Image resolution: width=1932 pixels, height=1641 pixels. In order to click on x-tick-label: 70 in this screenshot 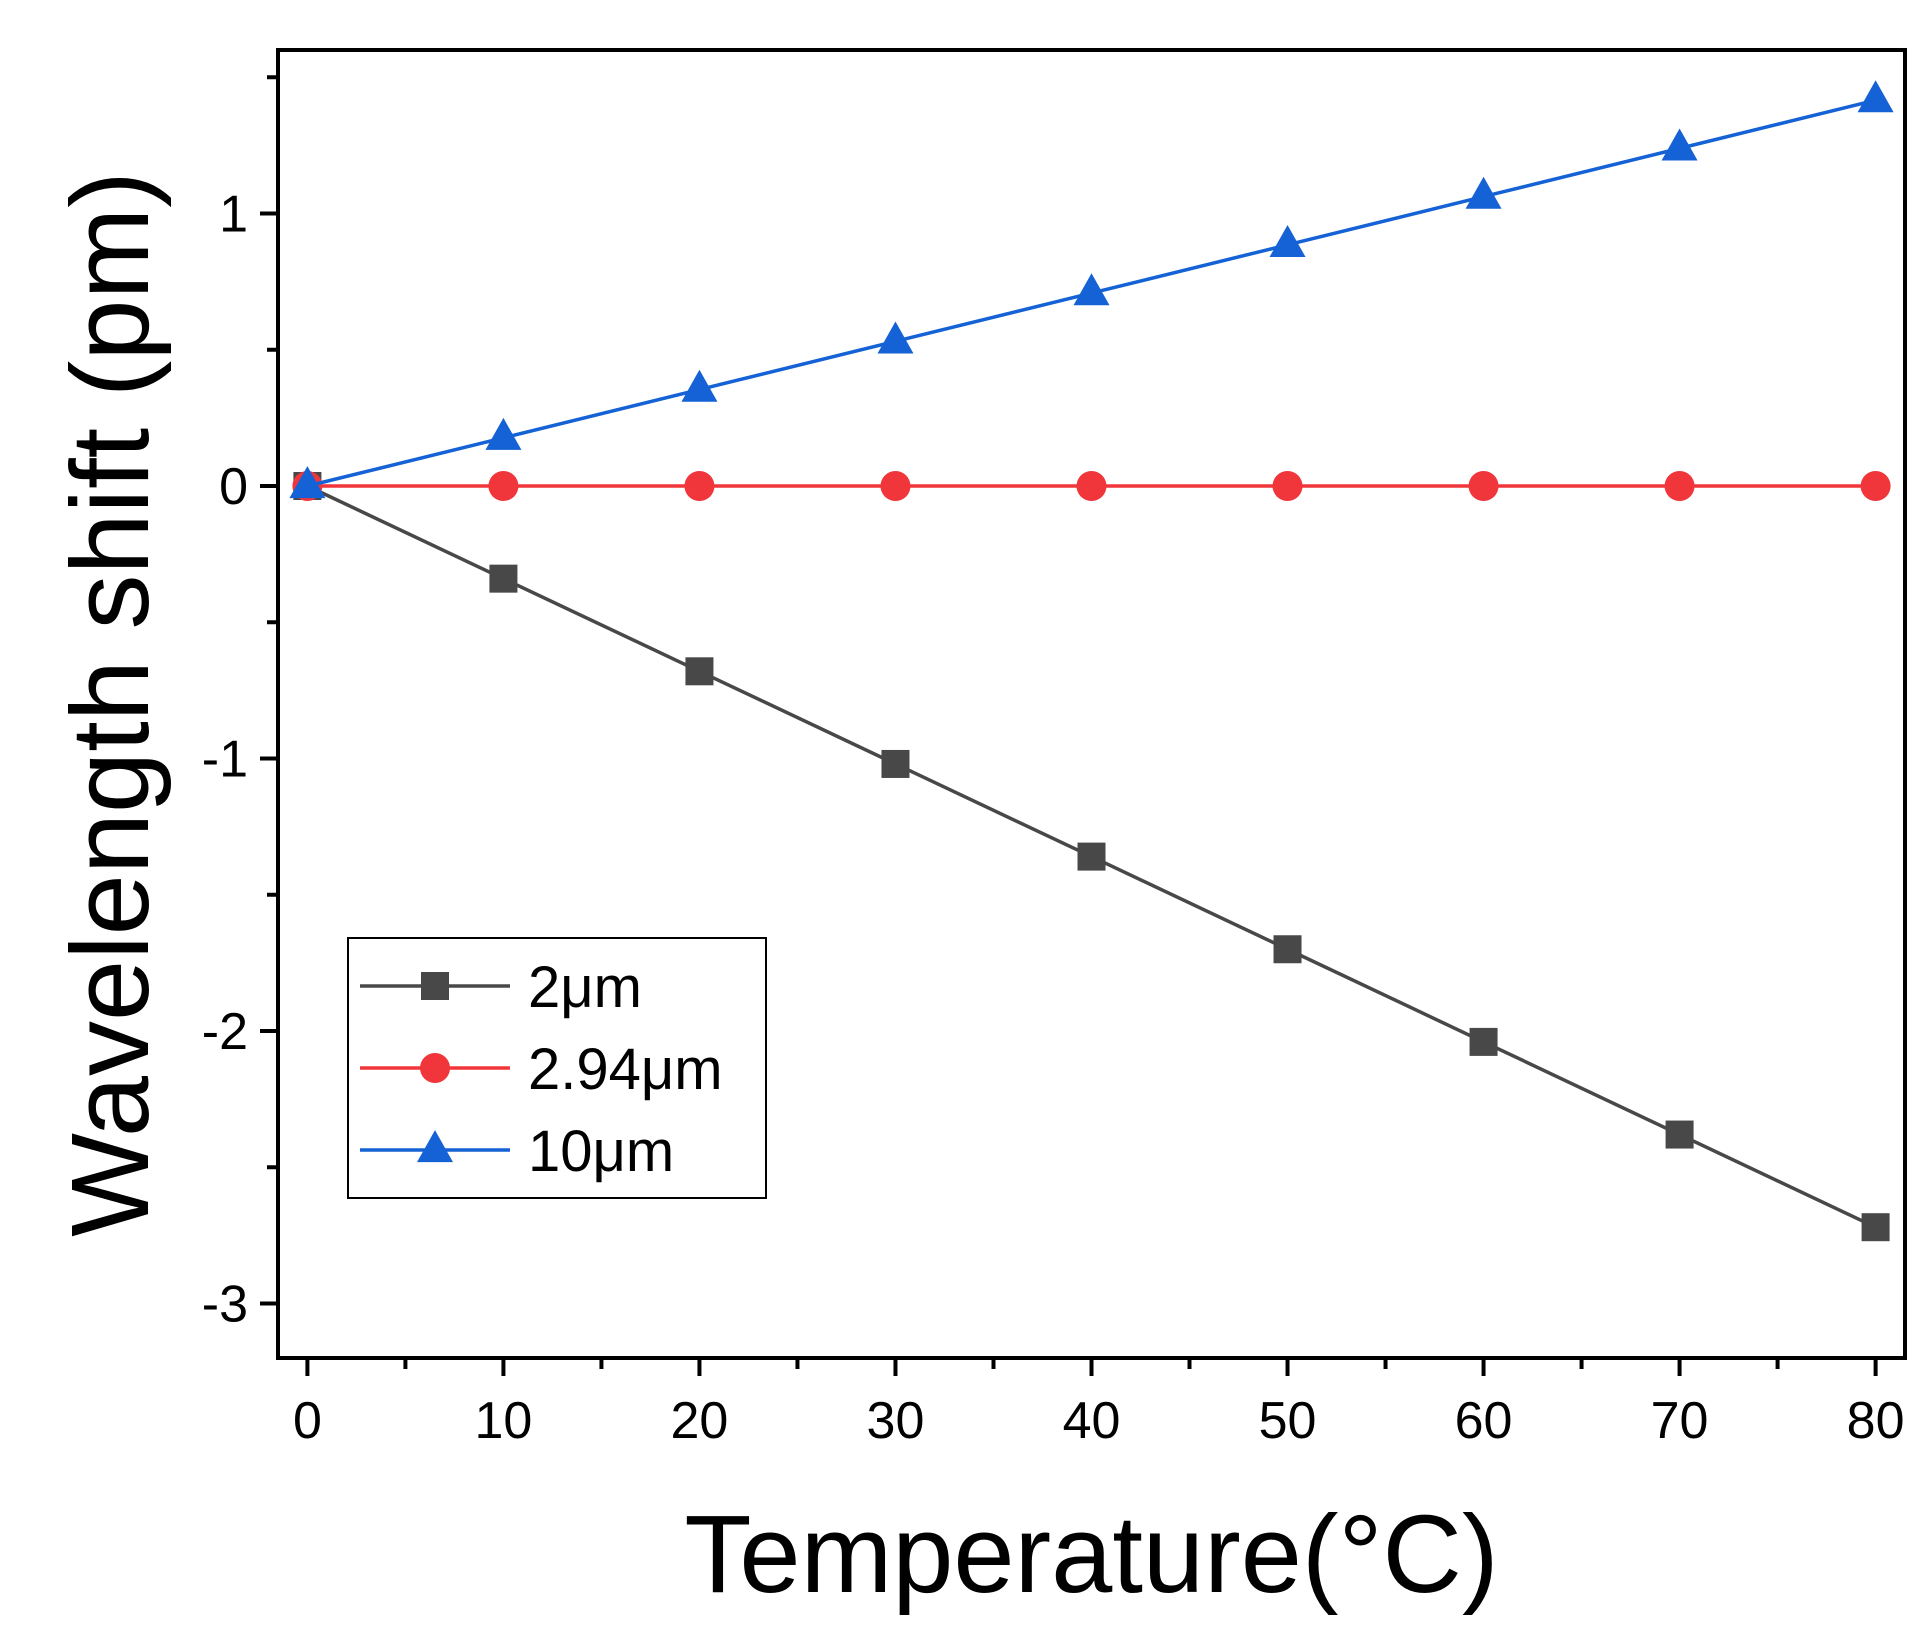, I will do `click(1680, 1421)`.